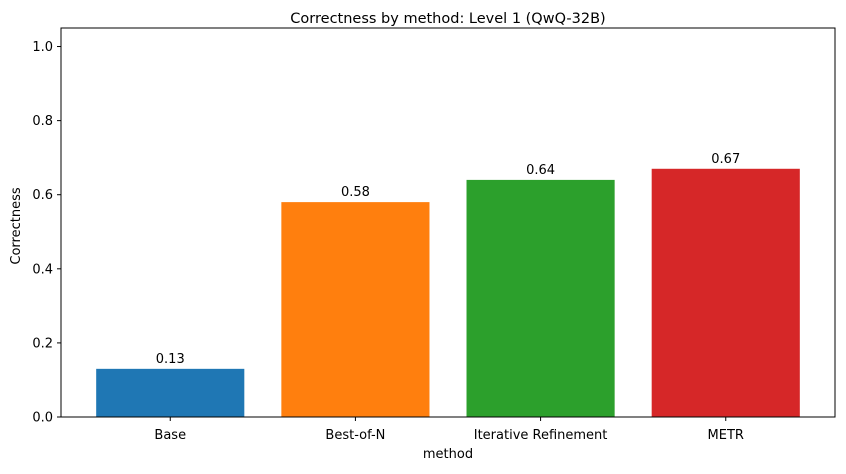  What do you see at coordinates (42, 269) in the screenshot?
I see `y-tick-label: 0.4` at bounding box center [42, 269].